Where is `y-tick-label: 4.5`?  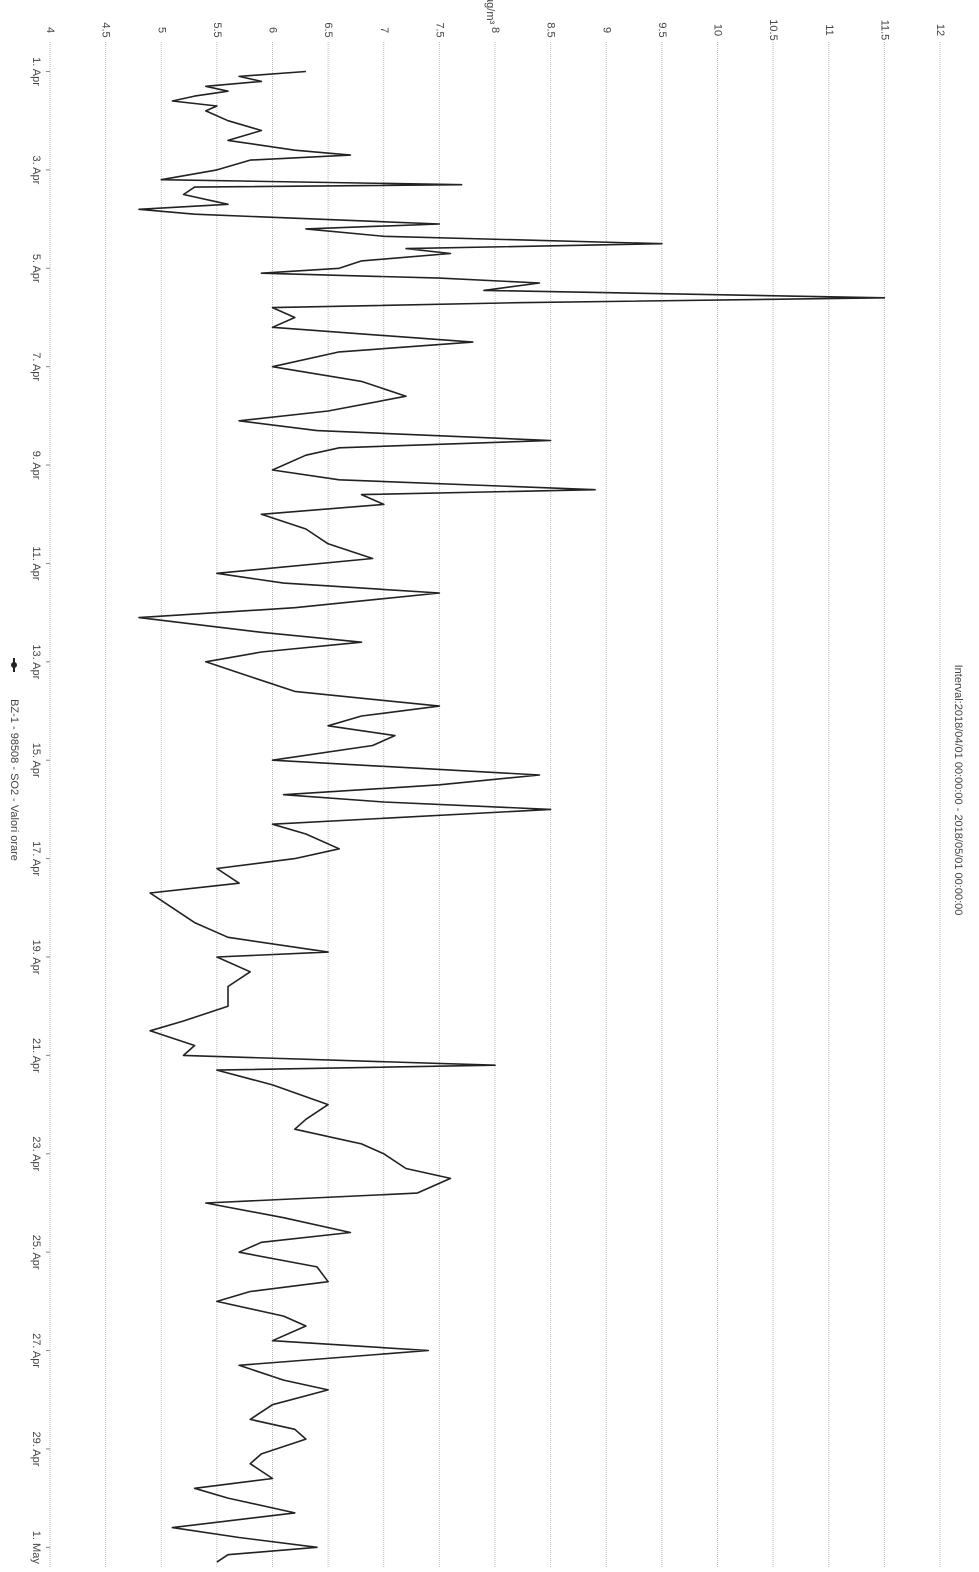
y-tick-label: 4.5 is located at coordinates (106, 29).